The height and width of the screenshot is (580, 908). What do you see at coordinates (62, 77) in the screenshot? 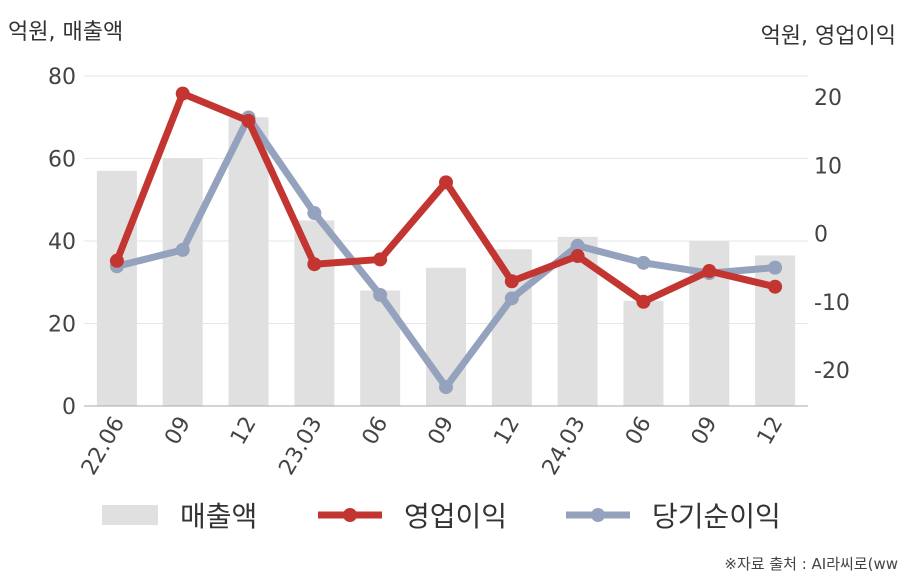
I see `left-tick-label: 80` at bounding box center [62, 77].